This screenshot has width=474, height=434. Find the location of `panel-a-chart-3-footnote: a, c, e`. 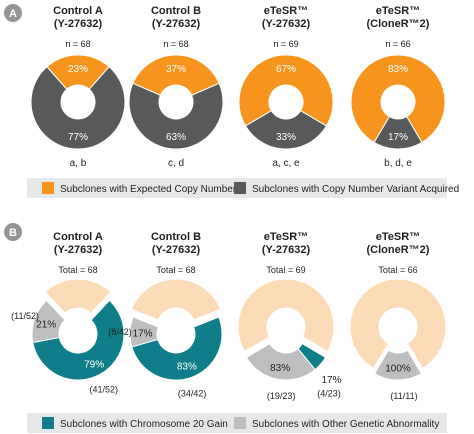

panel-a-chart-3-footnote: a, c, e is located at coordinates (286, 163).